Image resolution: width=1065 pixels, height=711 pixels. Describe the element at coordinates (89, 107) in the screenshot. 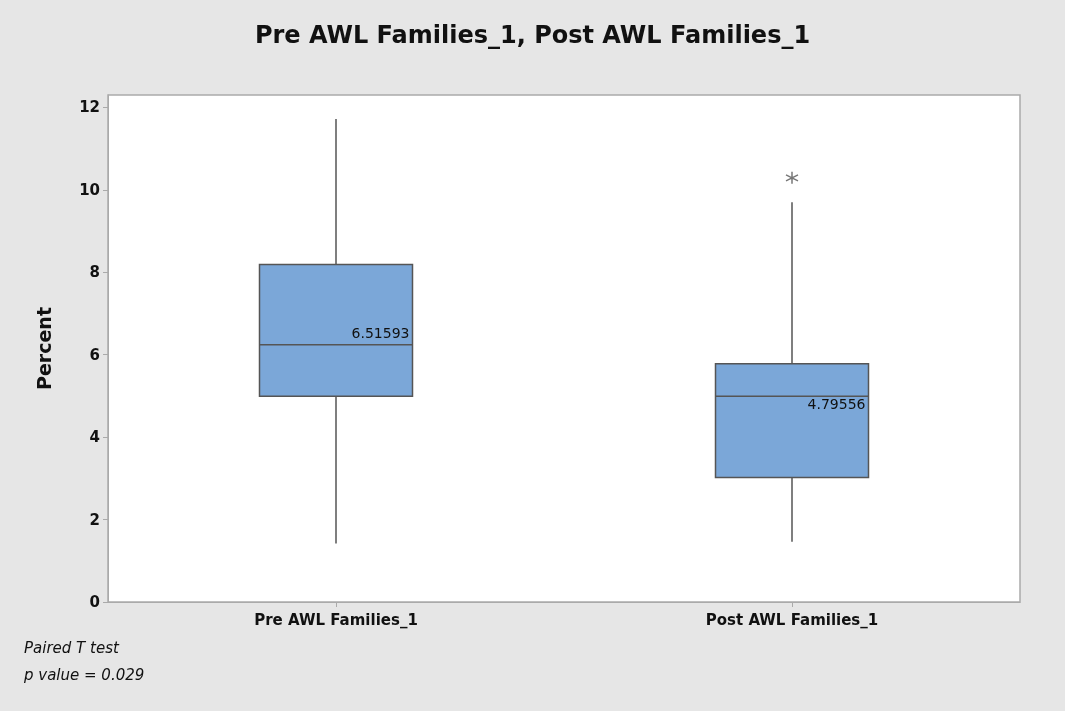

I see `y-tick-label: 12` at that location.